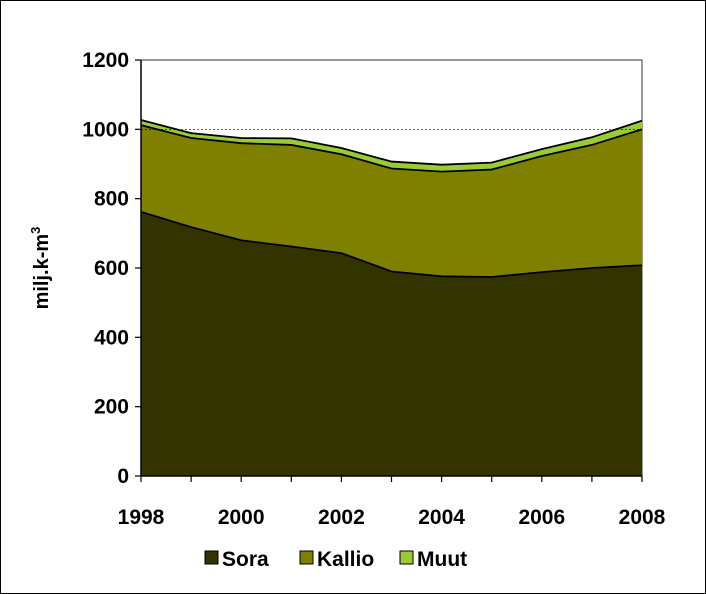 The height and width of the screenshot is (594, 706). I want to click on outline-sora, so click(391, 244).